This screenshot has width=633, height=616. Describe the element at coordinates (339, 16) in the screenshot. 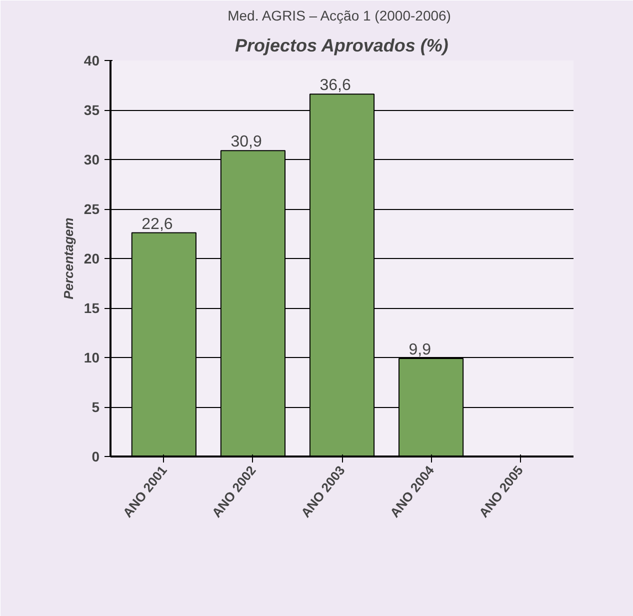

I see `chart-subtitle: Med. AGRIS – Acção 1 (2000-2006)` at that location.